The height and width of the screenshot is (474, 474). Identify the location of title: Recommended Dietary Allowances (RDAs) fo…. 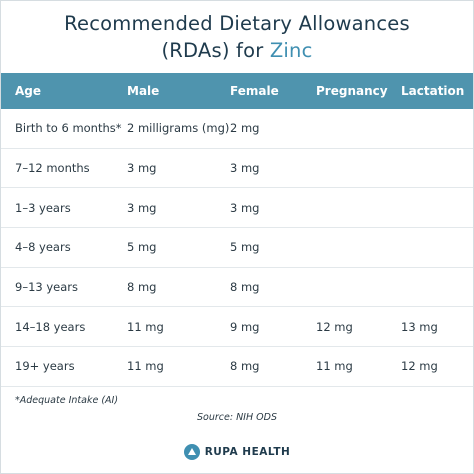
(237, 37).